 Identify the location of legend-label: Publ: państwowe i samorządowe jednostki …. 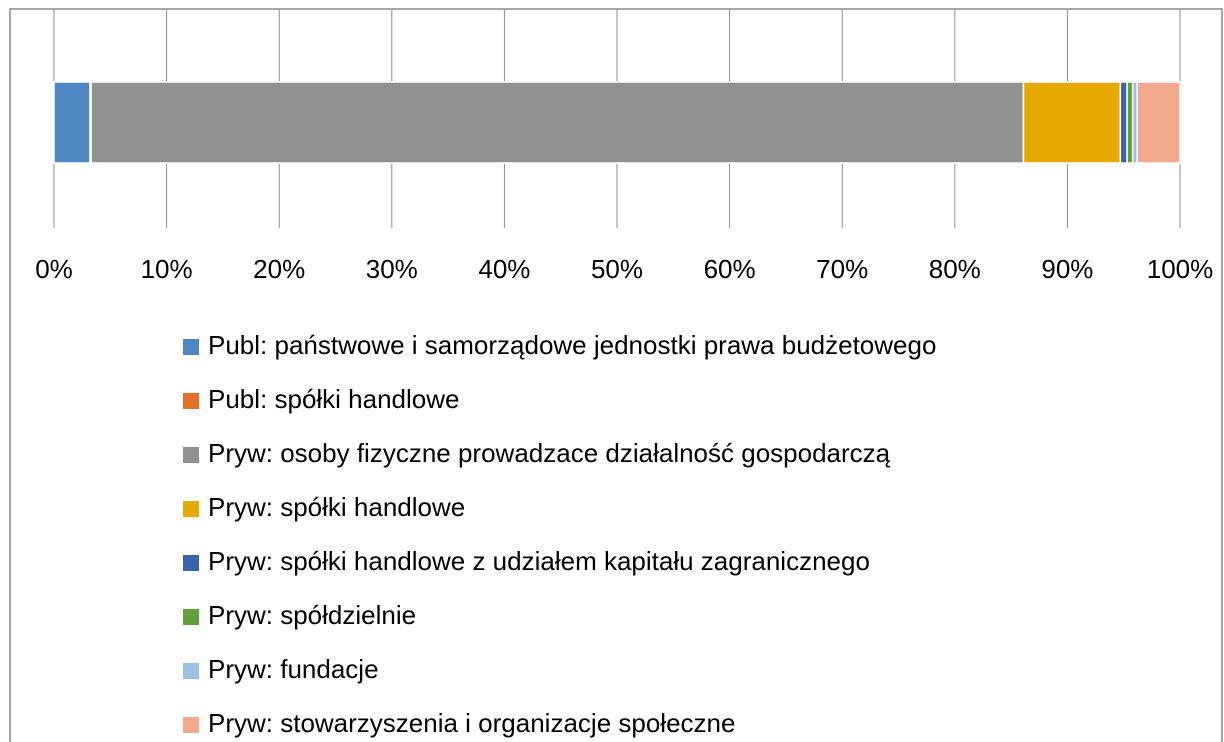
(572, 345).